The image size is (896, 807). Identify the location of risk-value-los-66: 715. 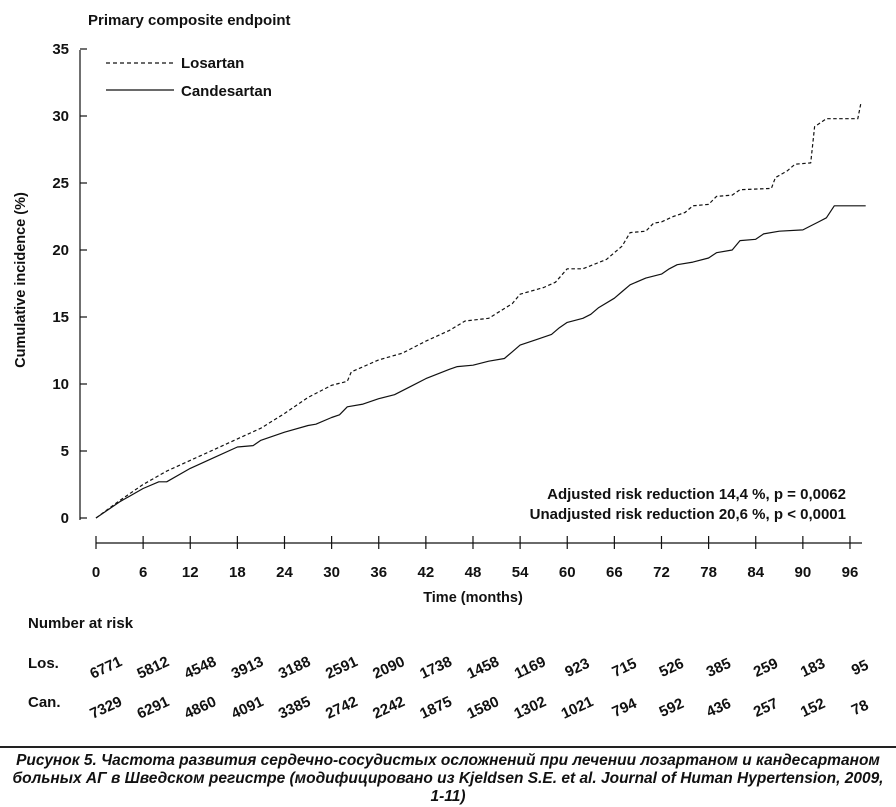
(625, 668).